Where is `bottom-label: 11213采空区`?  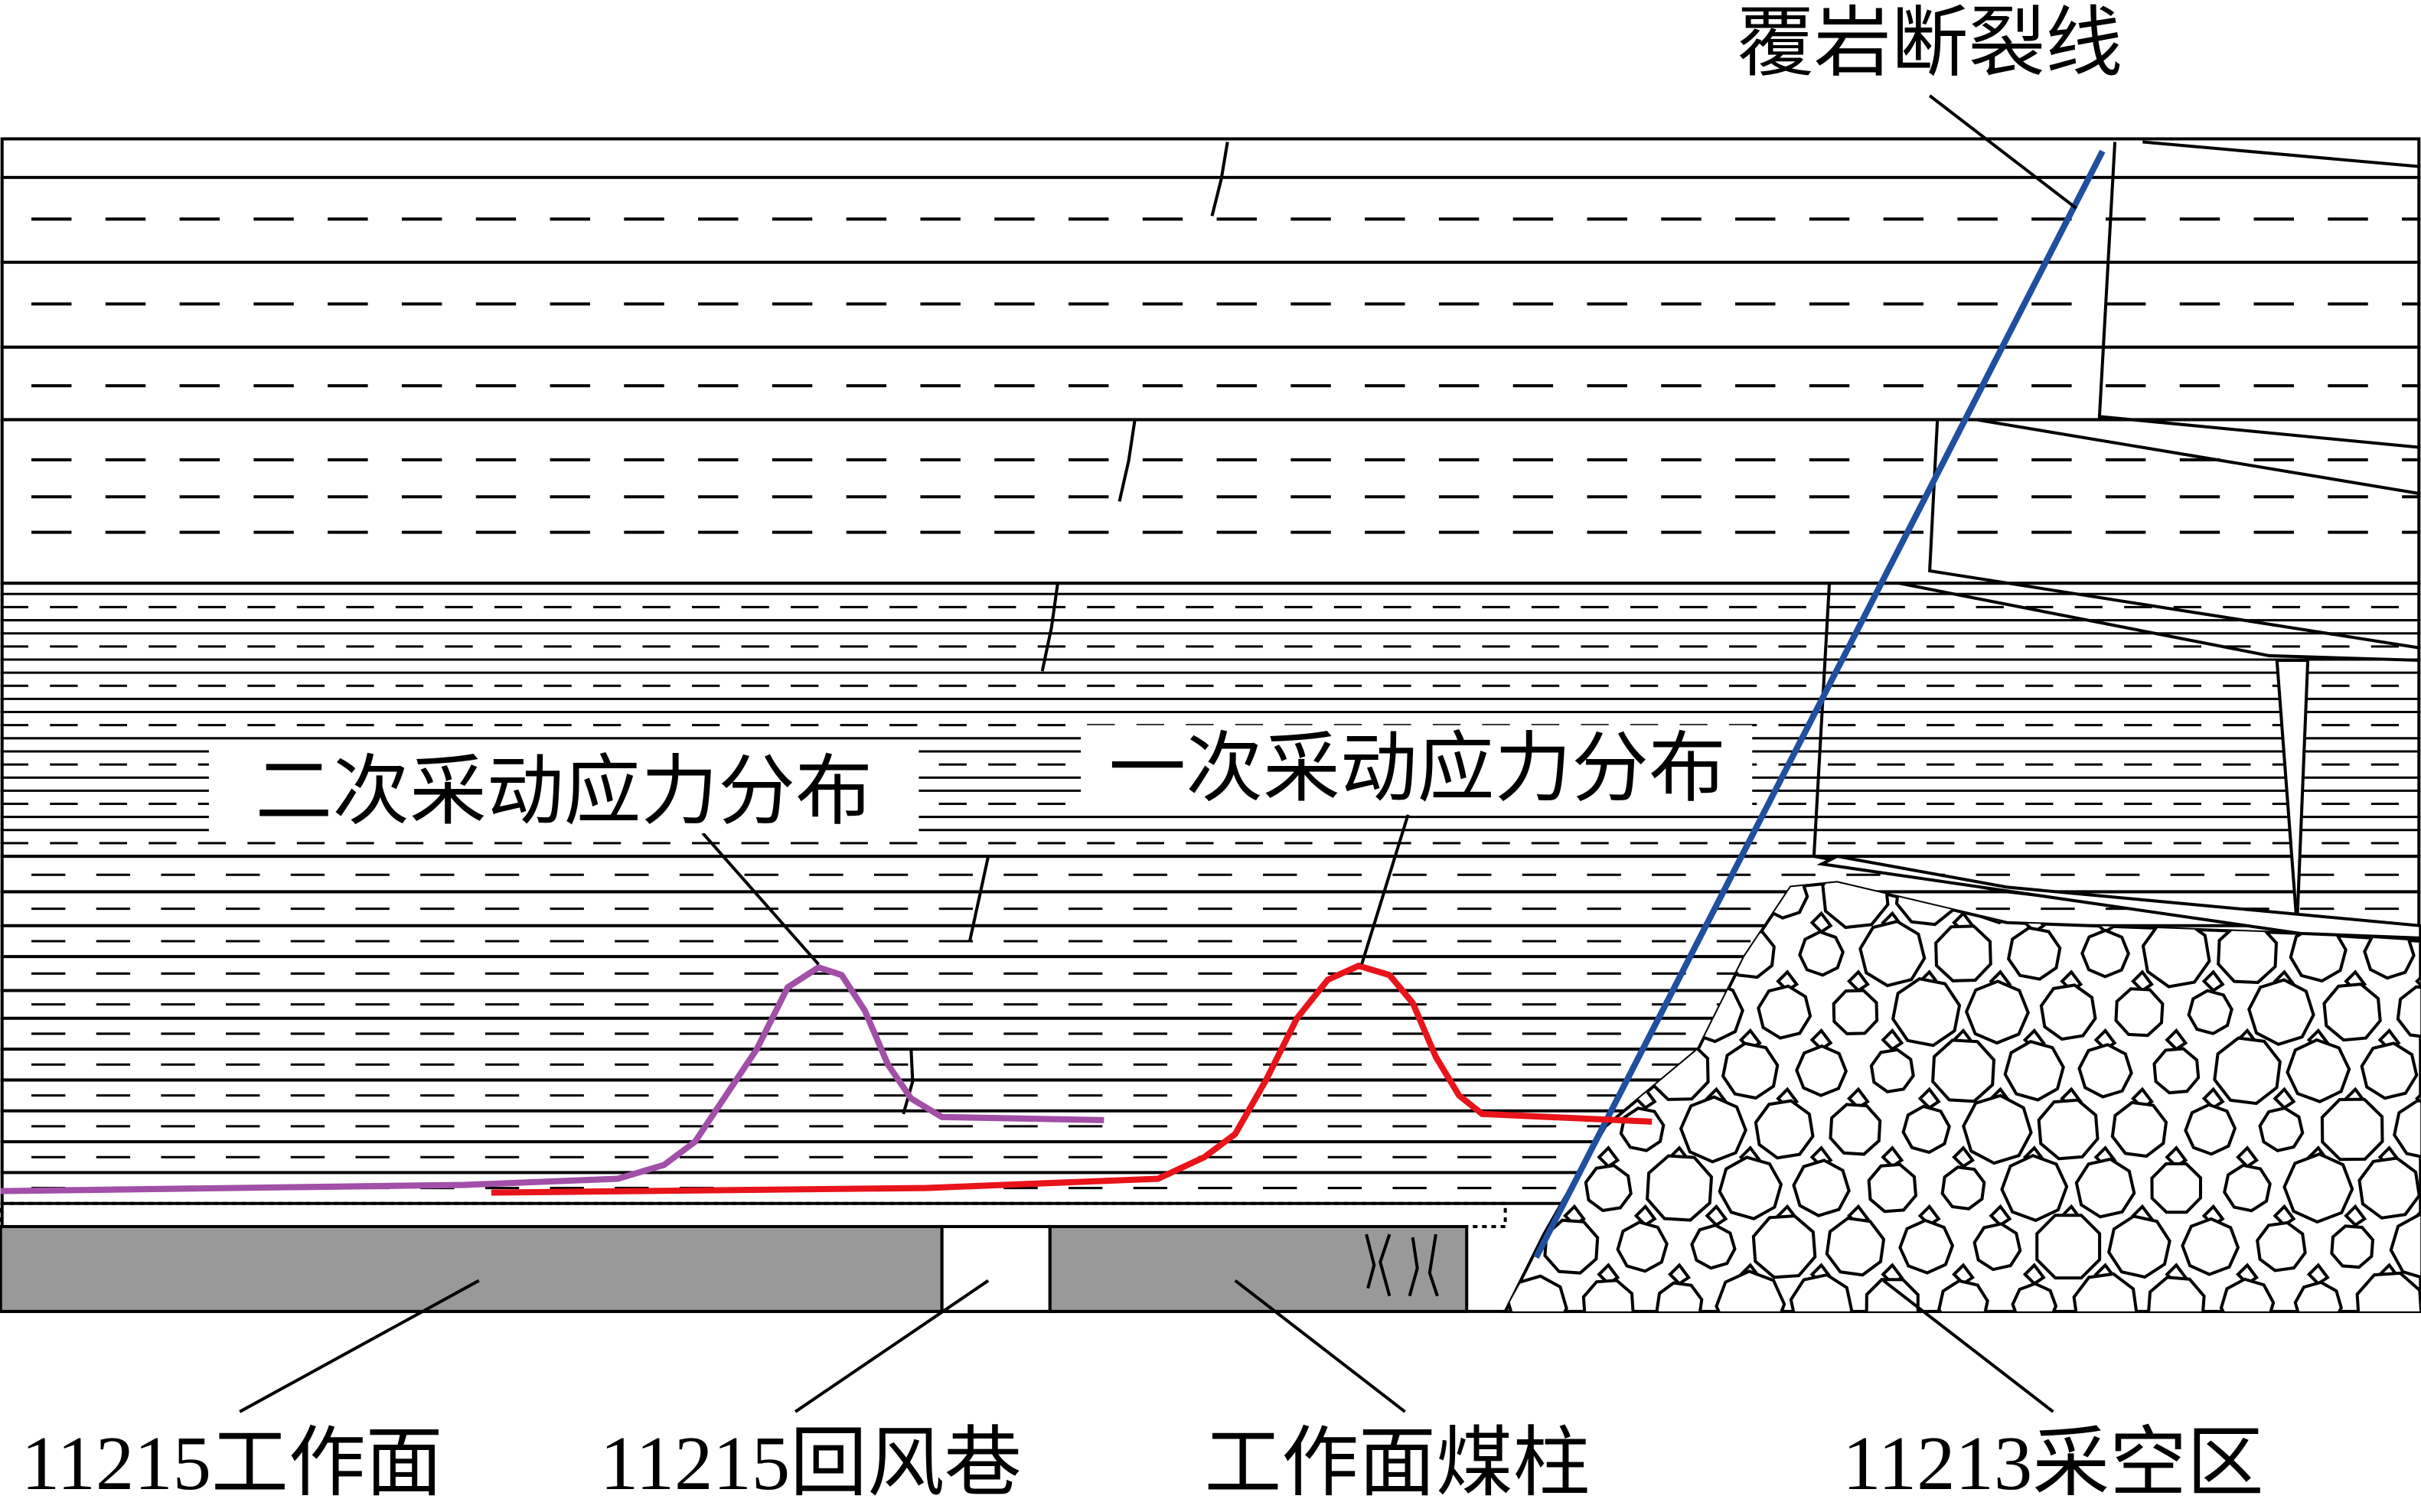 bottom-label: 11213采空区 is located at coordinates (2053, 1463).